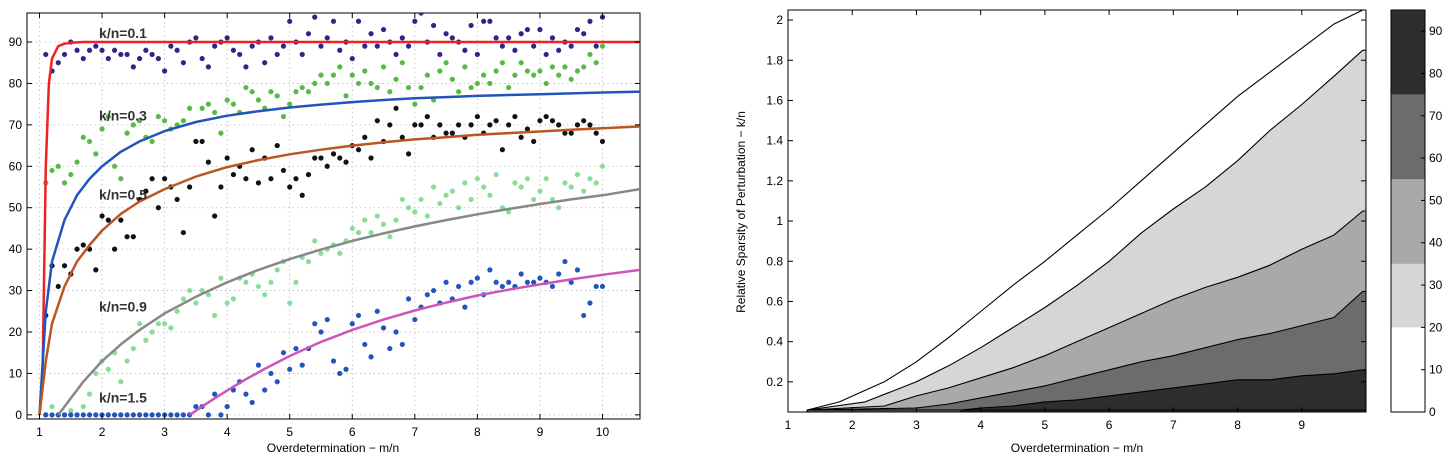  What do you see at coordinates (774, 100) in the screenshot?
I see `right-y-tick-label: 1.6` at bounding box center [774, 100].